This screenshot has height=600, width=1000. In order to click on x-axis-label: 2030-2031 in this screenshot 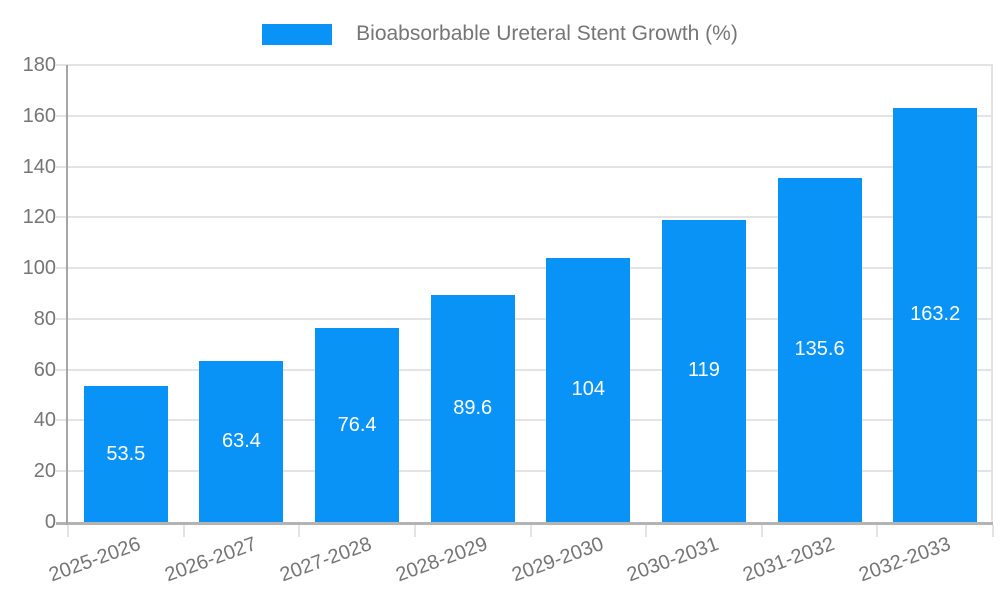, I will do `click(673, 559)`.